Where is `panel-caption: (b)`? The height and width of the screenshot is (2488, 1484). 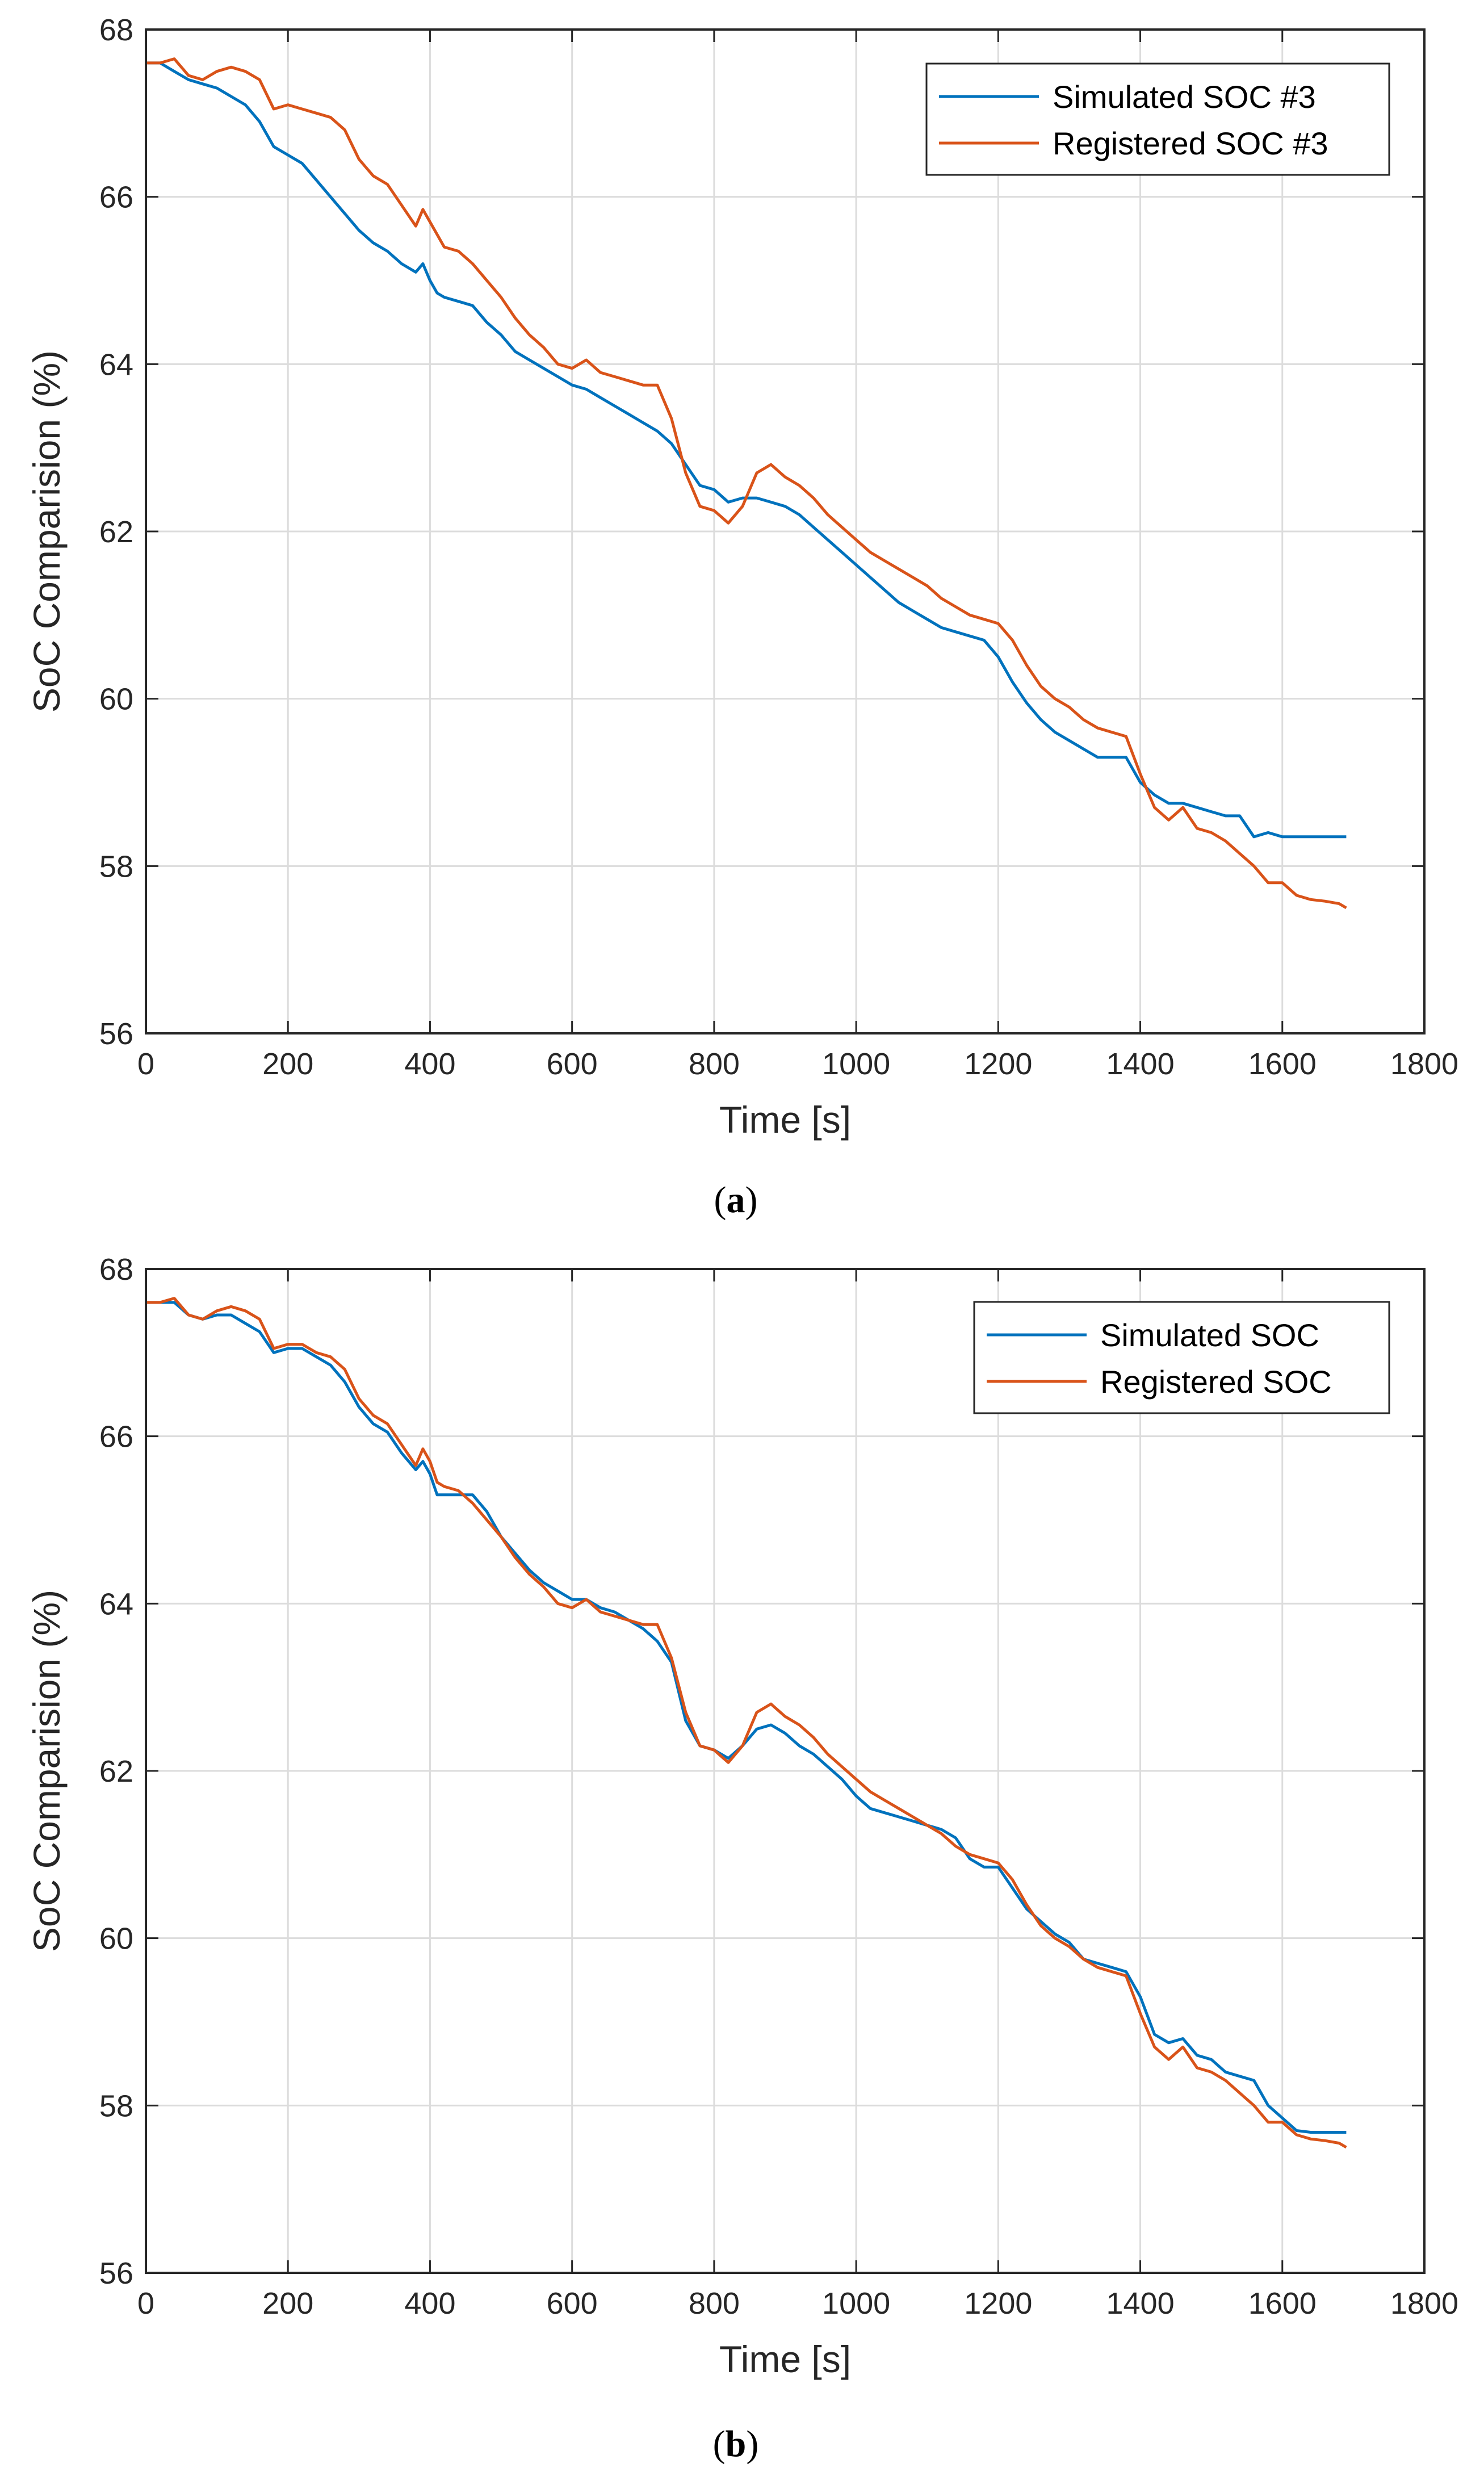 panel-caption: (b) is located at coordinates (736, 2444).